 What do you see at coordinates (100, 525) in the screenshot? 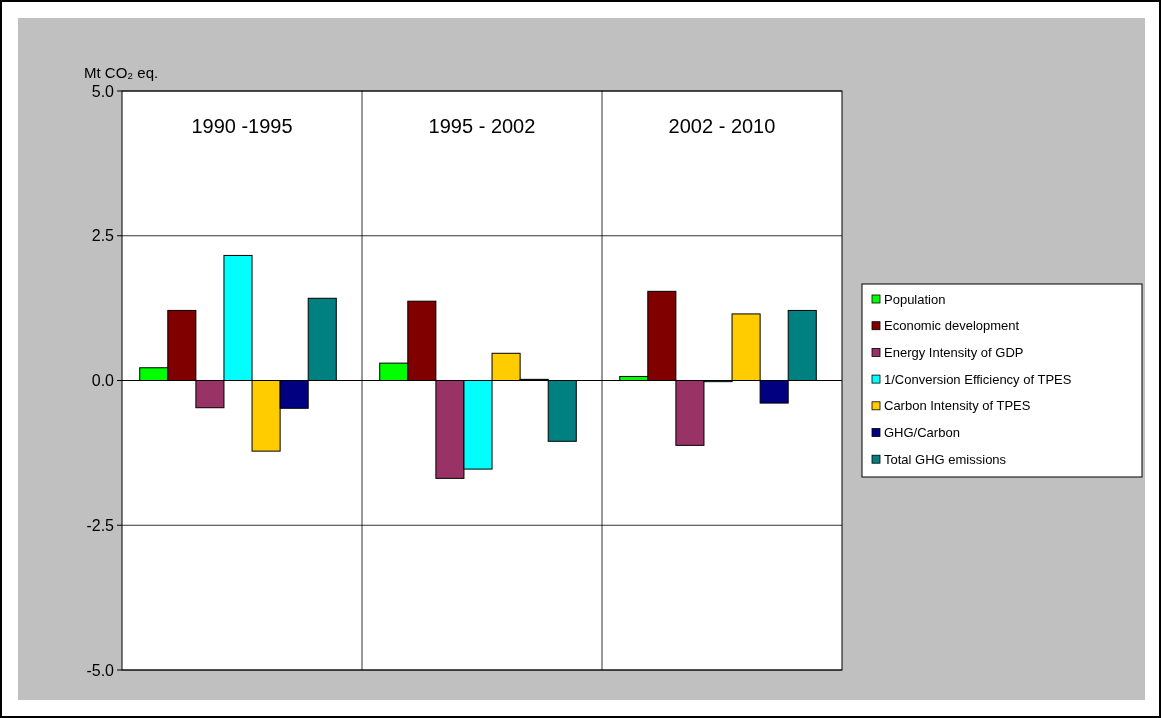
I see `y-tick-label: -2.5` at bounding box center [100, 525].